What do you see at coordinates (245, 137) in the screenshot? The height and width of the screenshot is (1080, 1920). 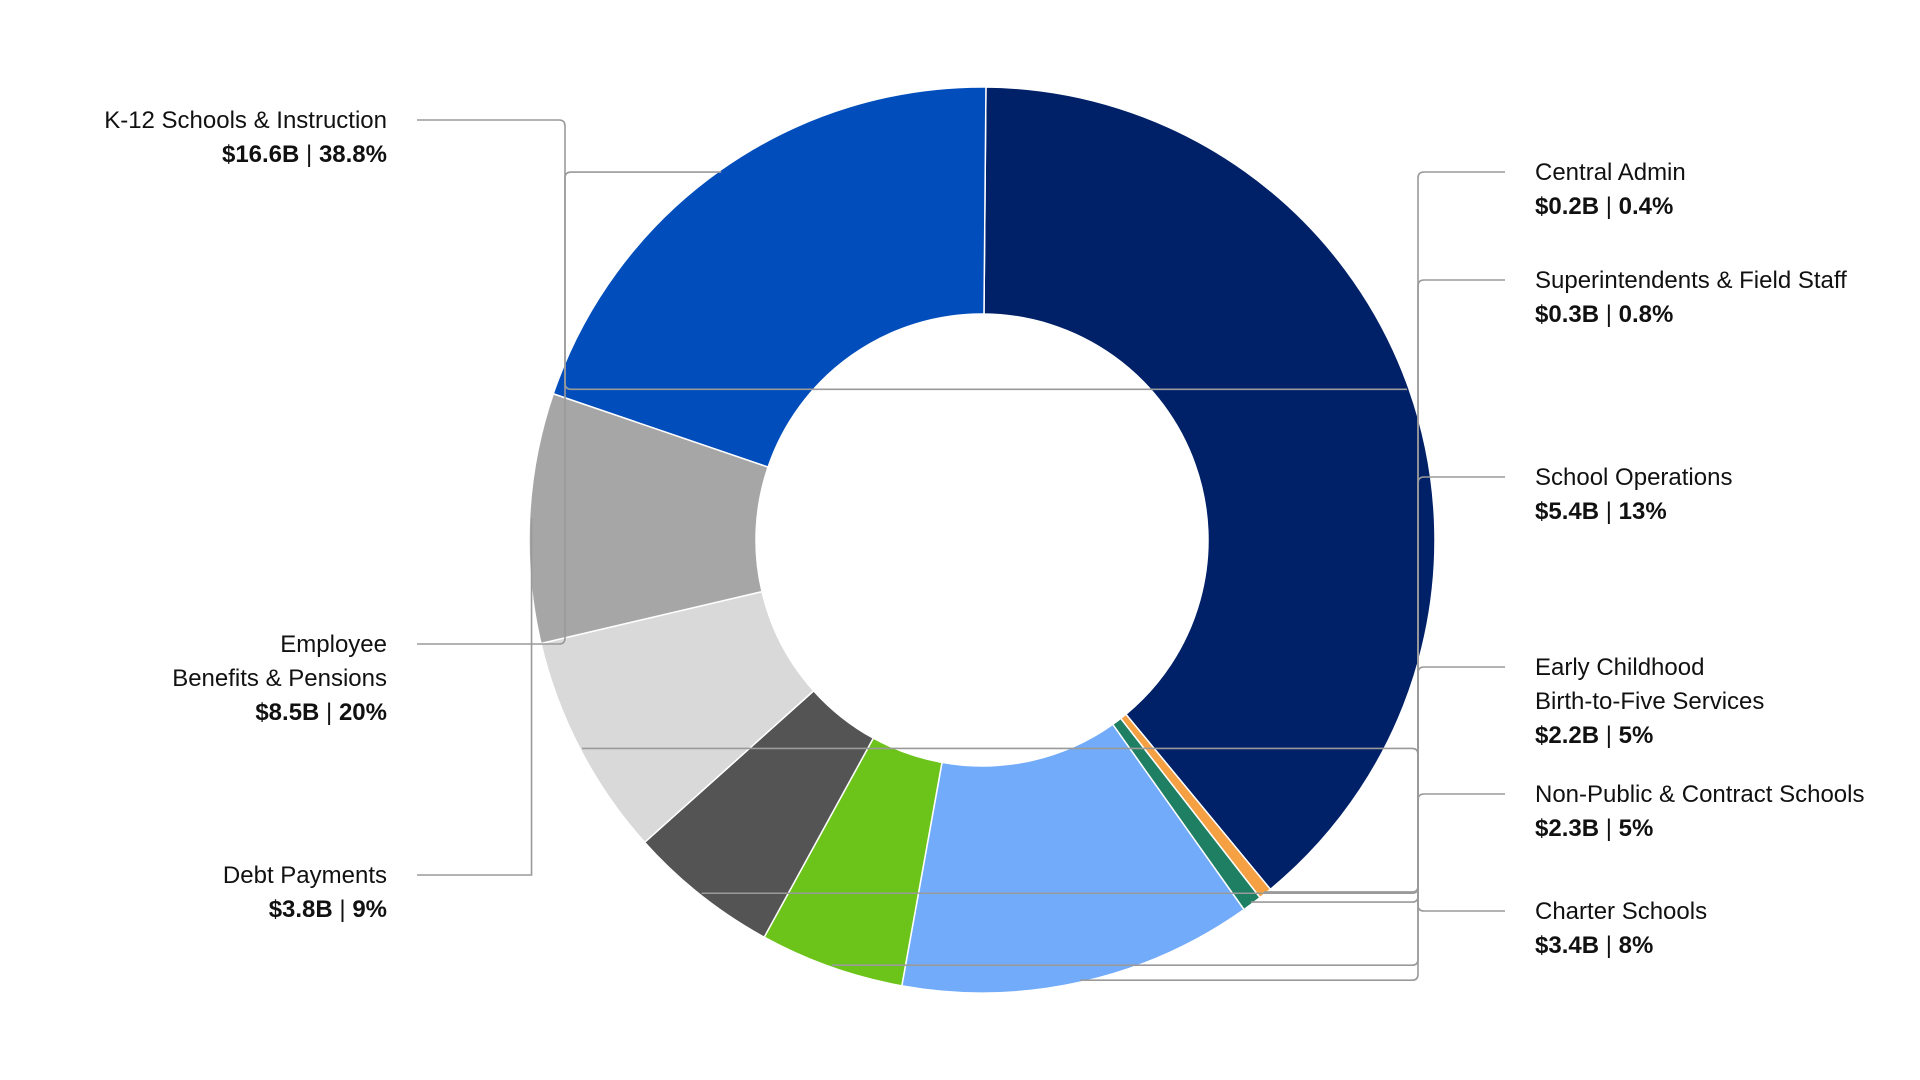 I see `label-k-12-schools-and-instruction: K-12 Schools & Instruction $16.6B | 38.8%` at bounding box center [245, 137].